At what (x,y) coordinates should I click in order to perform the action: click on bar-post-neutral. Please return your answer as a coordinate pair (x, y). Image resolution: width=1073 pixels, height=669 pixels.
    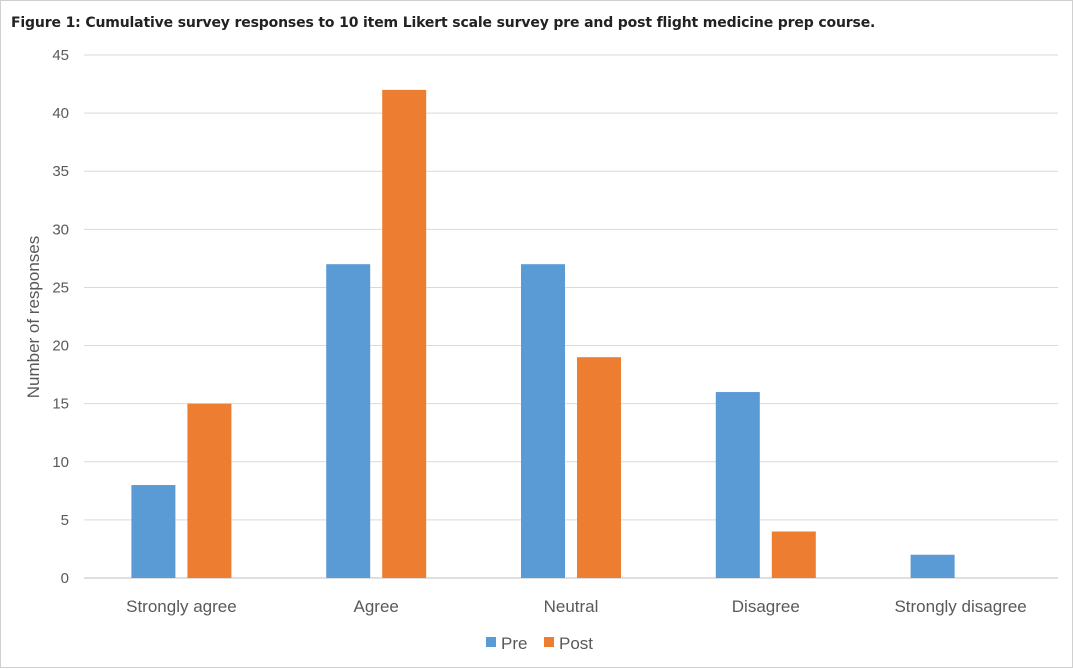
    Looking at the image, I should click on (599, 467).